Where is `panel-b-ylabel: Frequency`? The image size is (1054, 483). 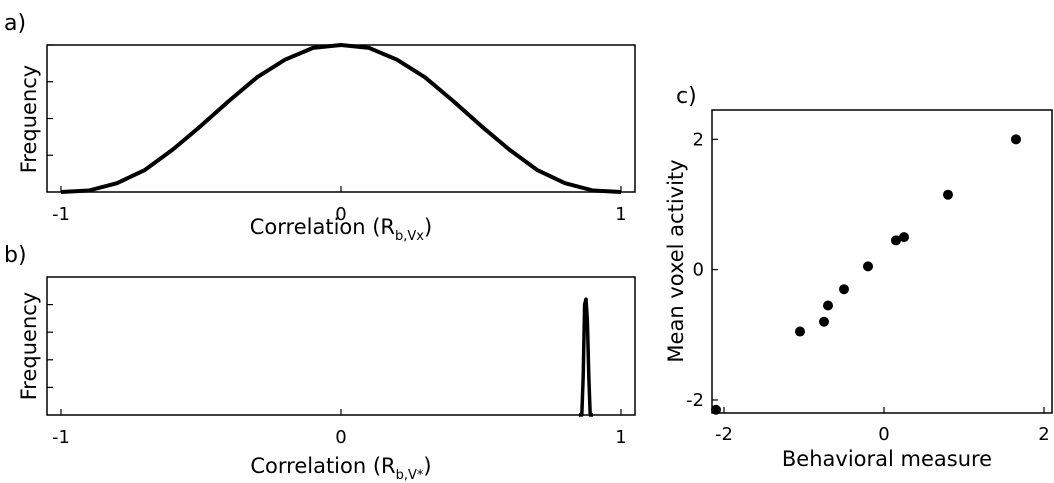
panel-b-ylabel: Frequency is located at coordinates (29, 346).